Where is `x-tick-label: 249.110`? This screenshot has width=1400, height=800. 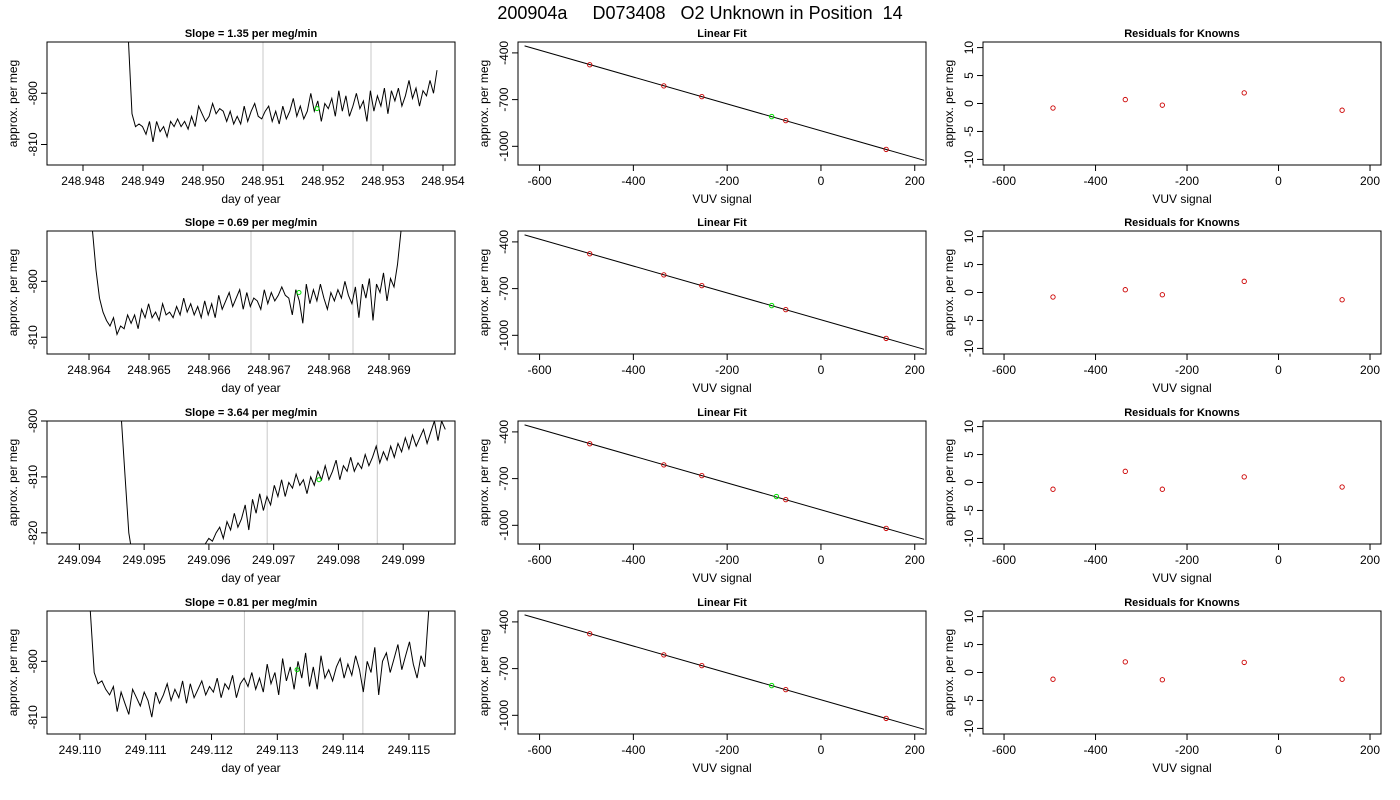
x-tick-label: 249.110 is located at coordinates (80, 750).